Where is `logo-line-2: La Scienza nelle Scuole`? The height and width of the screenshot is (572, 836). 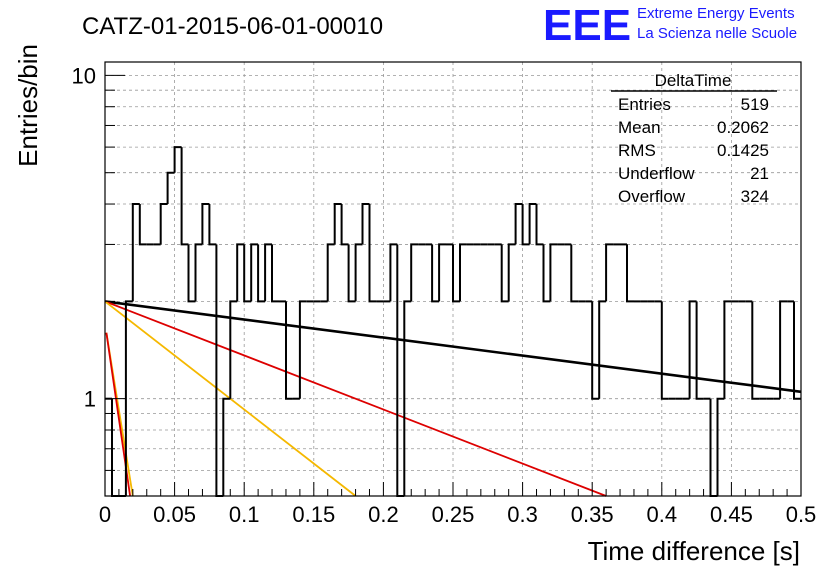
logo-line-2: La Scienza nelle Scuole is located at coordinates (717, 33).